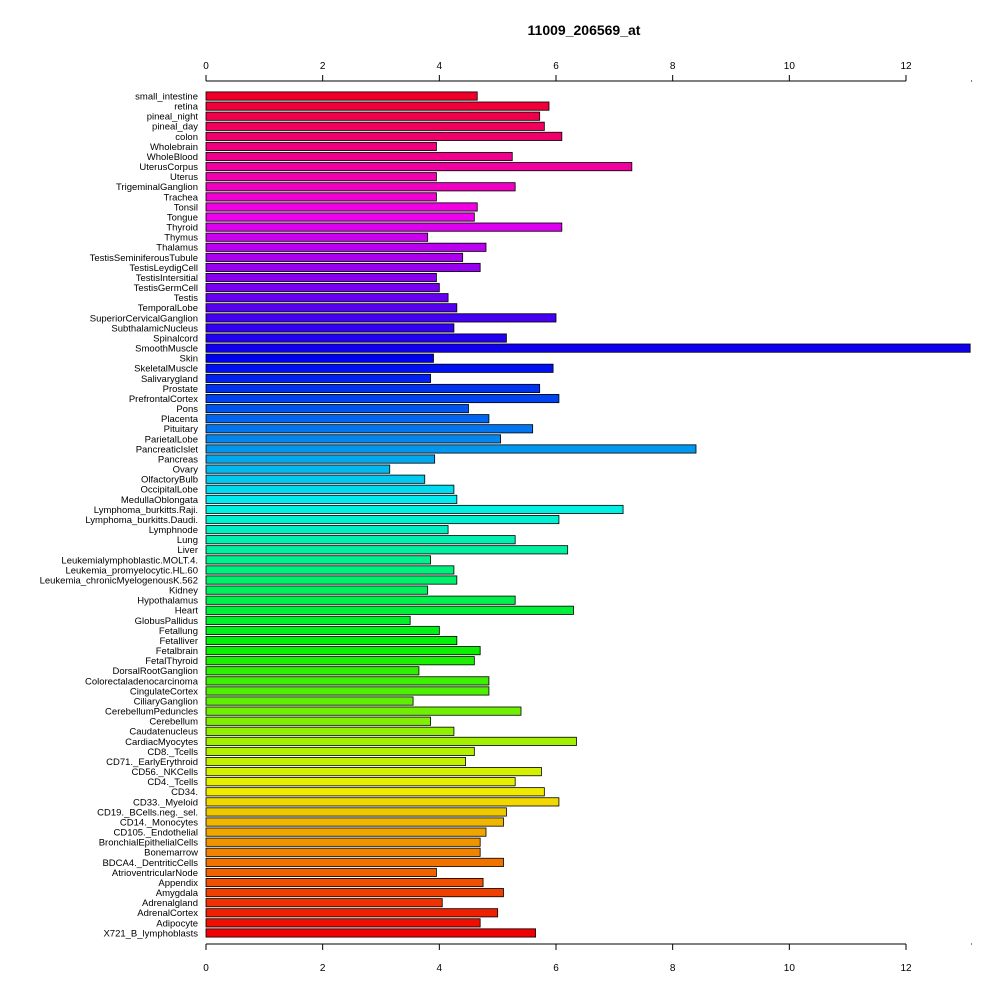 The image size is (1000, 1000). I want to click on top-x-axis: 0 2 4 6 8 10 12, so click(587, 71).